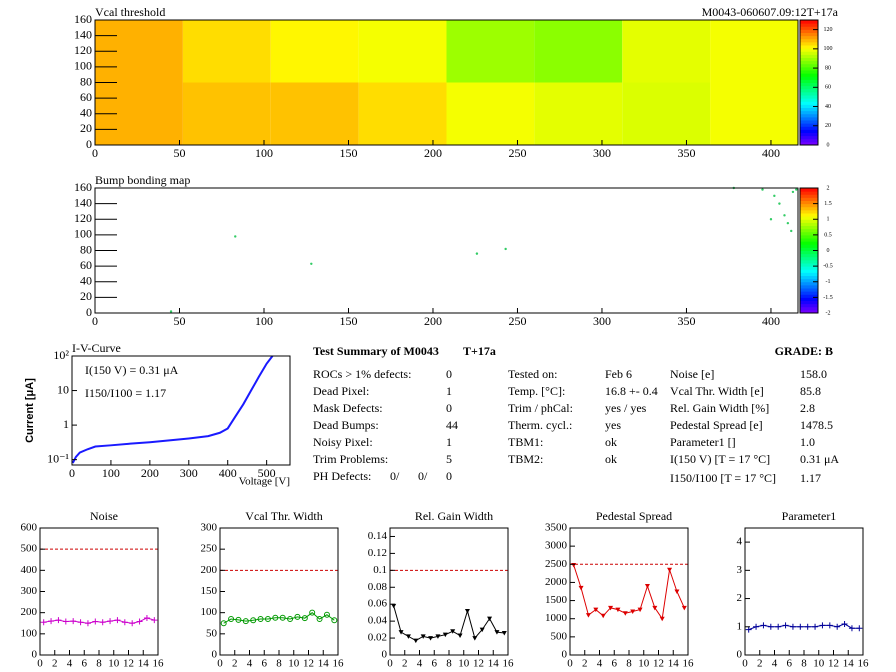 The height and width of the screenshot is (672, 896). Describe the element at coordinates (611, 459) in the screenshot. I see `summary-value: ok` at that location.